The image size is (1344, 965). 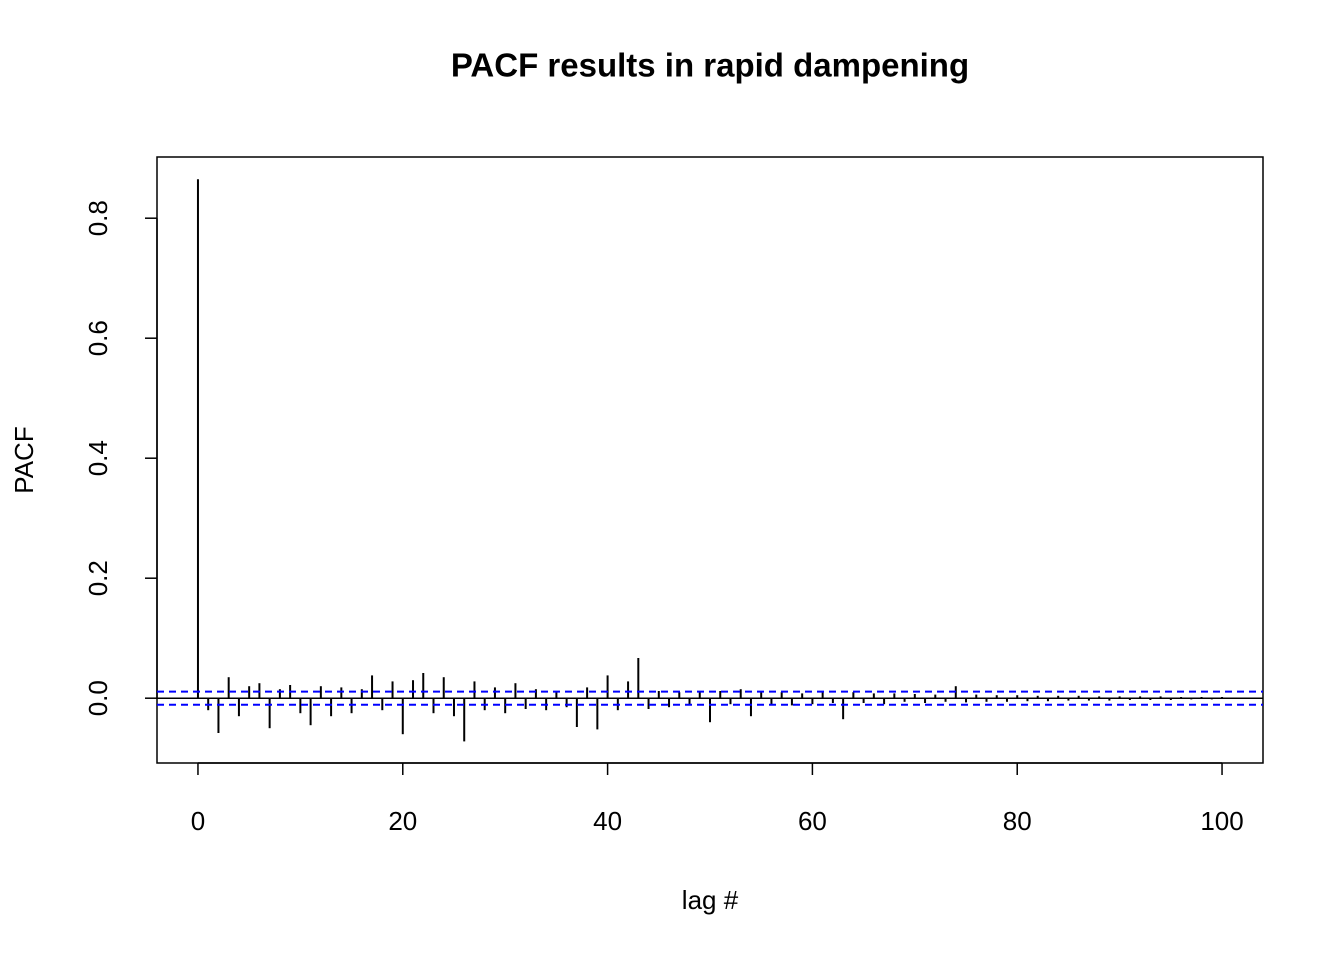 I want to click on x-tick-label: 80, so click(x=1017, y=821).